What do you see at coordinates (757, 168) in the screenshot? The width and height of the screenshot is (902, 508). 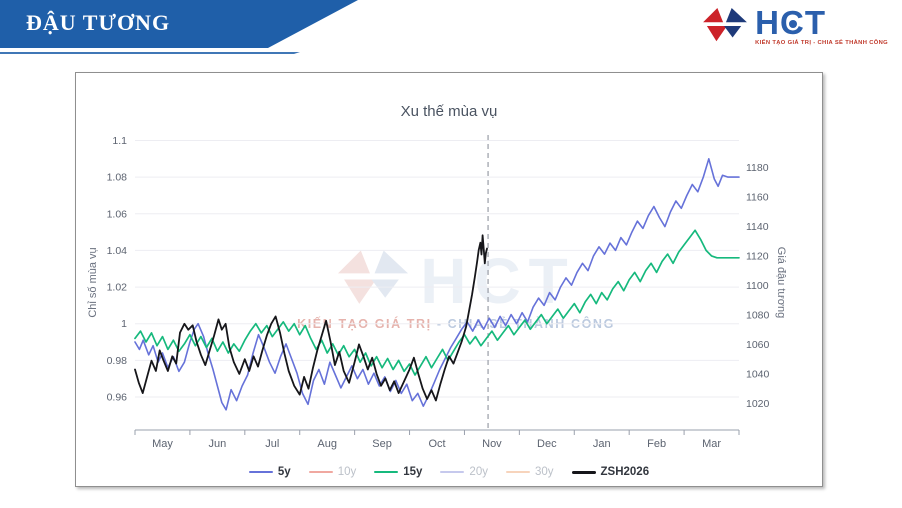 I see `right-axis-tick: 1180` at bounding box center [757, 168].